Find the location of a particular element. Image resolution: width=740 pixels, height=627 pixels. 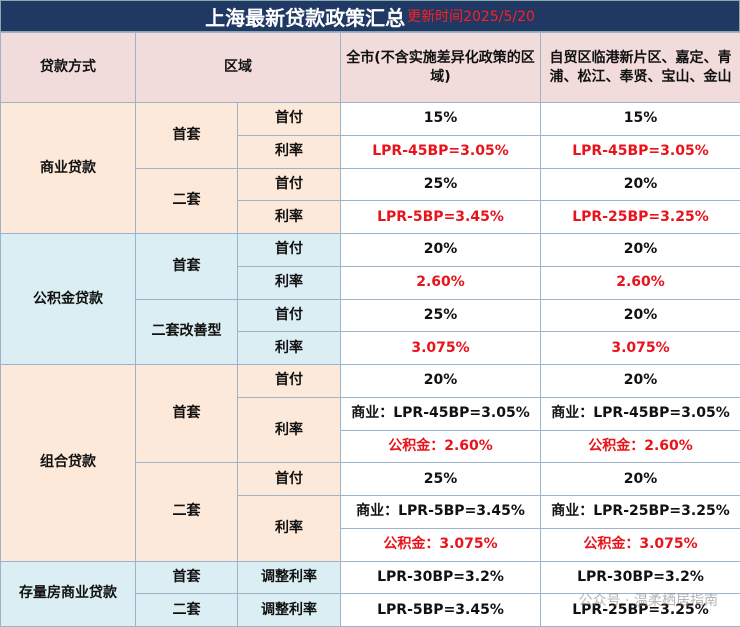

header-cell: 区域 is located at coordinates (238, 68).